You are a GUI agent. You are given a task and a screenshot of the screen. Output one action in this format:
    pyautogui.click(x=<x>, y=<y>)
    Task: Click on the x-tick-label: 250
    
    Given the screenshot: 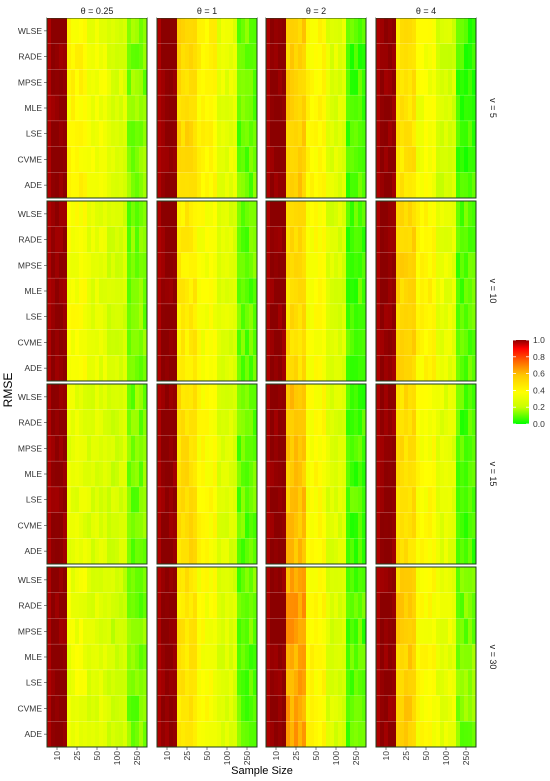 What is the action you would take?
    pyautogui.click(x=247, y=758)
    